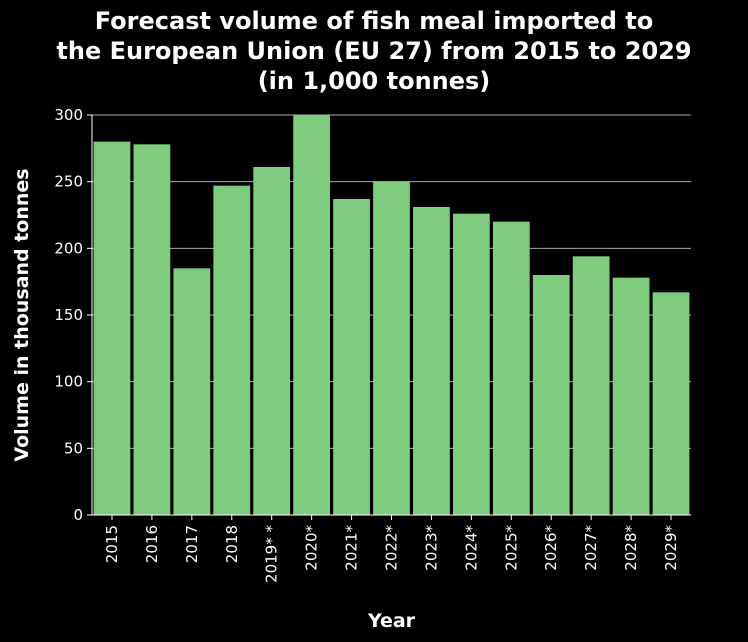  What do you see at coordinates (374, 21) in the screenshot?
I see `chart-title-line-1: Forecast volume of fish meal imported to` at bounding box center [374, 21].